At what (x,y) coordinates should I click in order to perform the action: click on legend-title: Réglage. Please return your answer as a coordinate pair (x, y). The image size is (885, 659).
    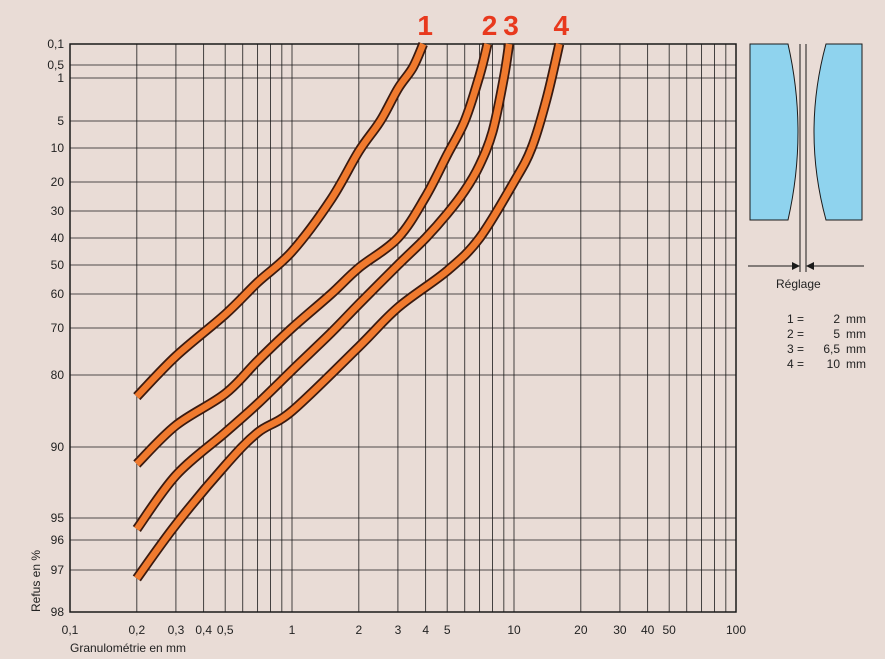
    Looking at the image, I should click on (798, 284).